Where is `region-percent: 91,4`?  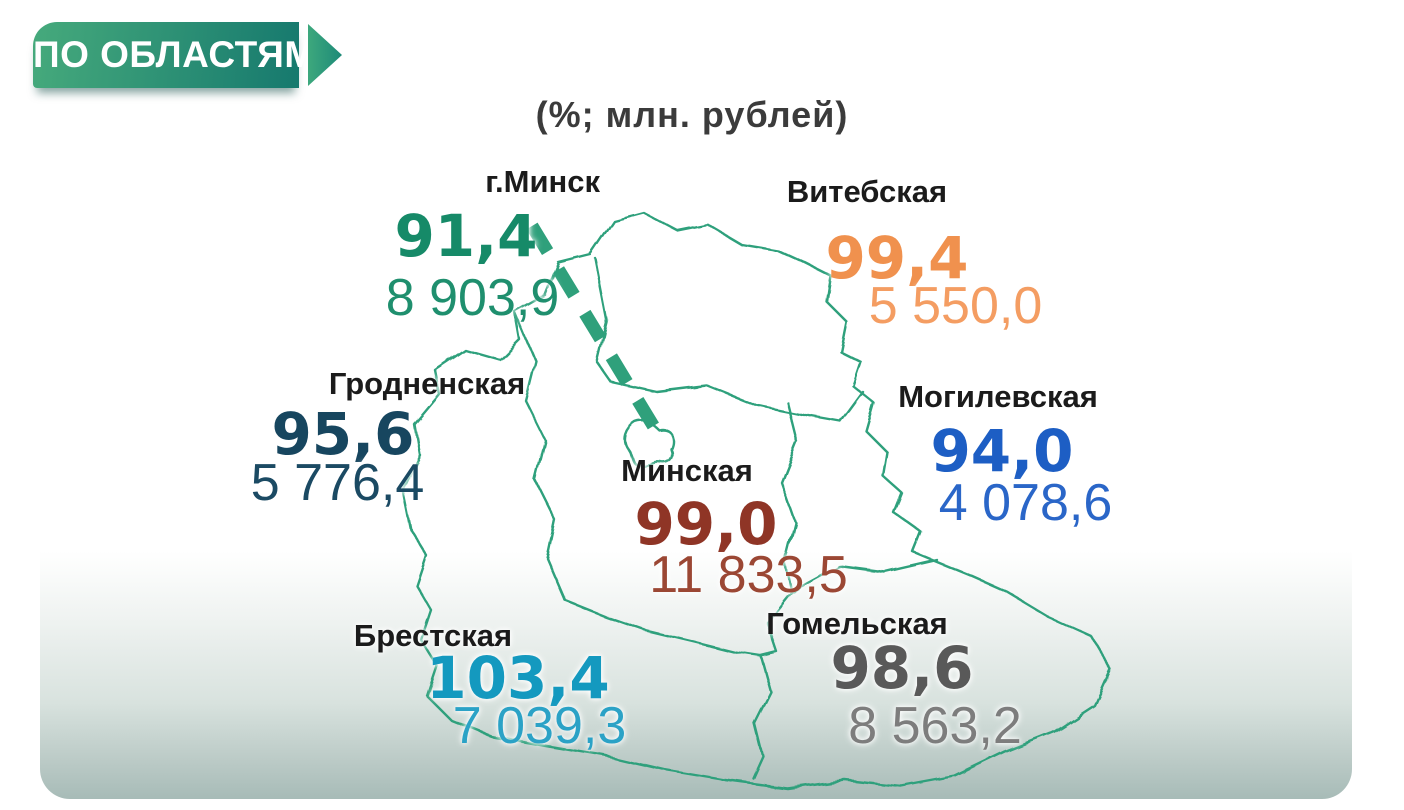
region-percent: 91,4 is located at coordinates (466, 236).